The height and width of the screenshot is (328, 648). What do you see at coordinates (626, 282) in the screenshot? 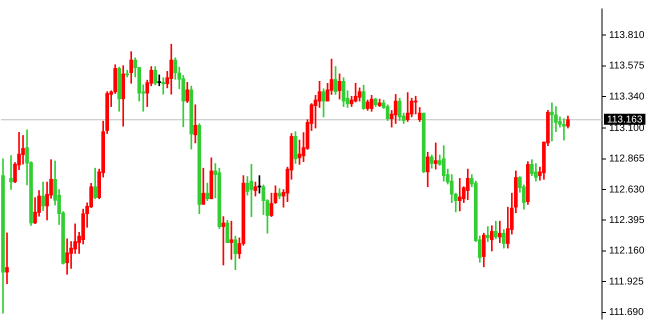
I see `y-tick-label: 111.925` at bounding box center [626, 282].